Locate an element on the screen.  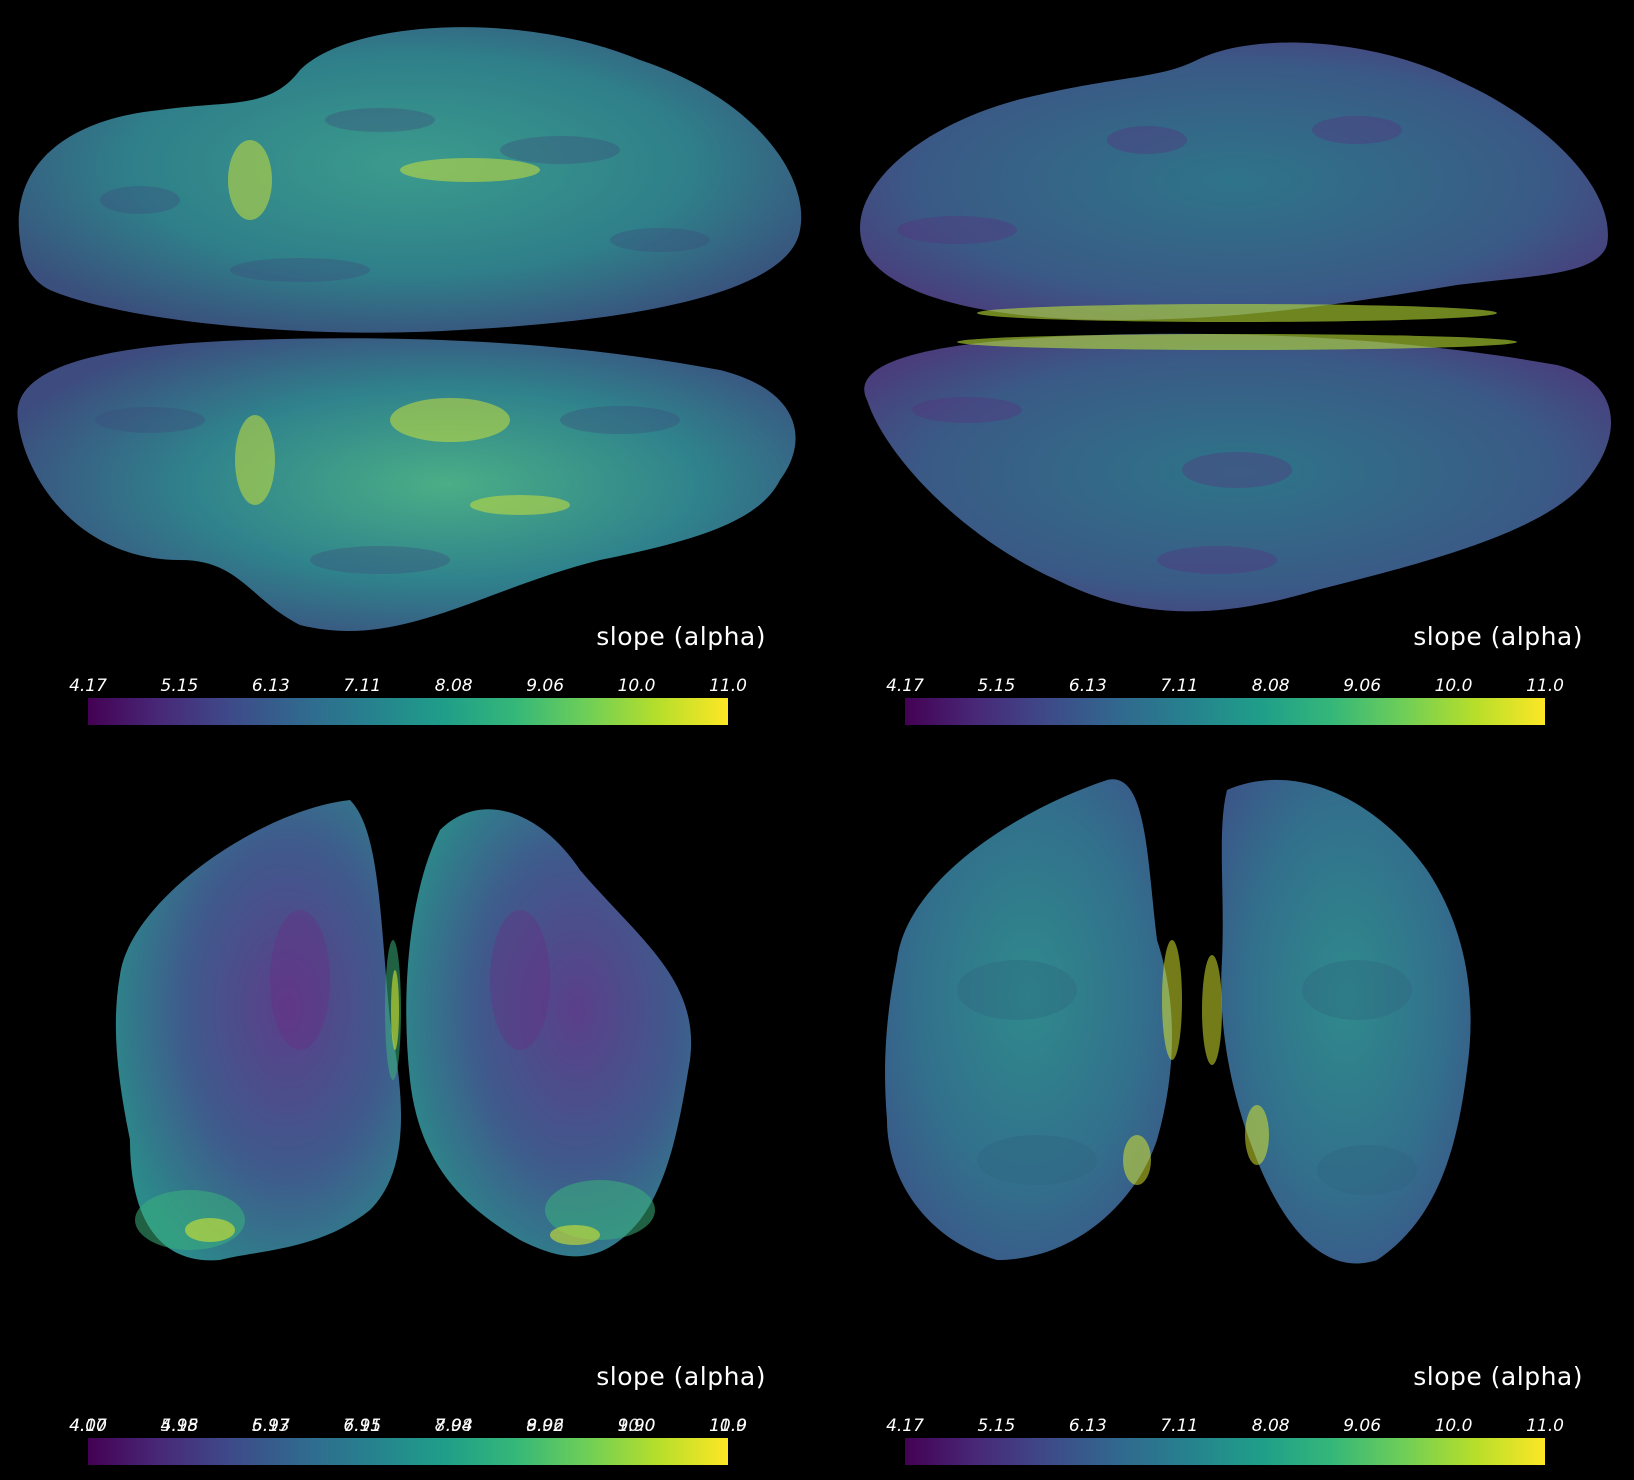
tick-label: 4.98 is located at coordinates (179, 1426).